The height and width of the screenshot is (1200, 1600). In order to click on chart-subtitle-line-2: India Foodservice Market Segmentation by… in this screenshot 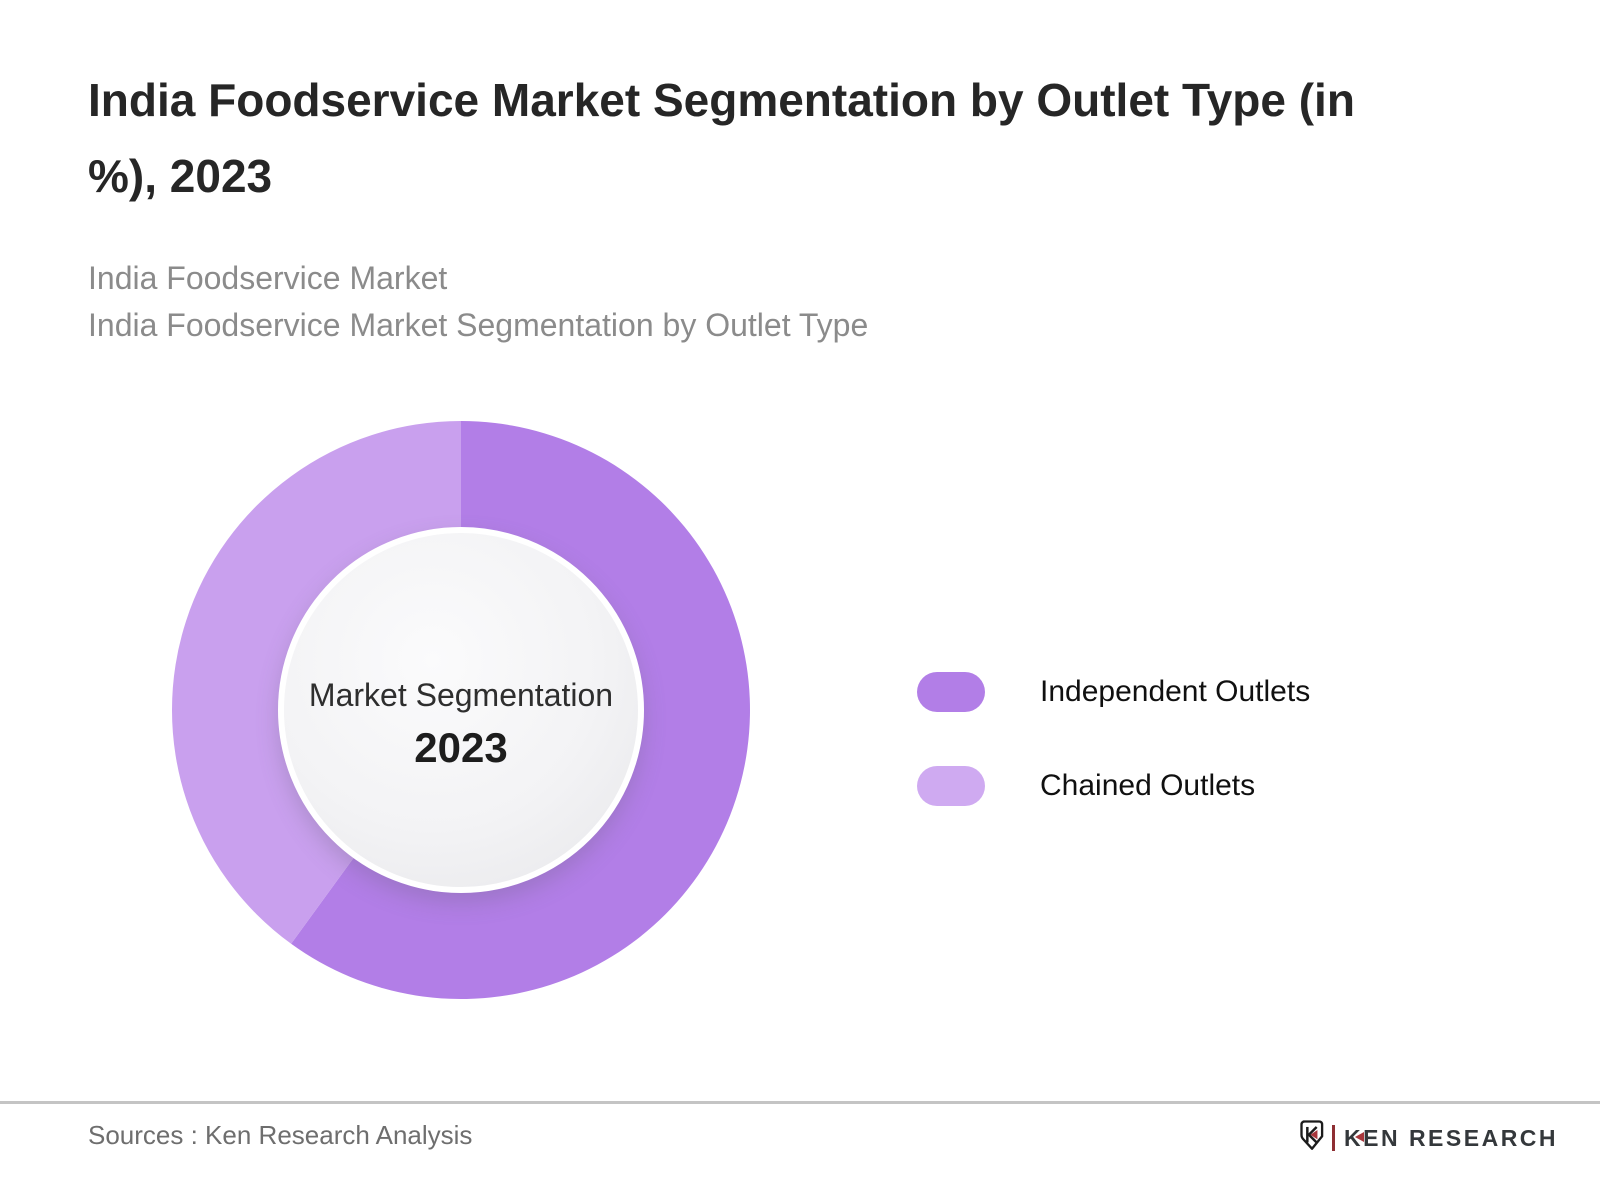, I will do `click(478, 325)`.